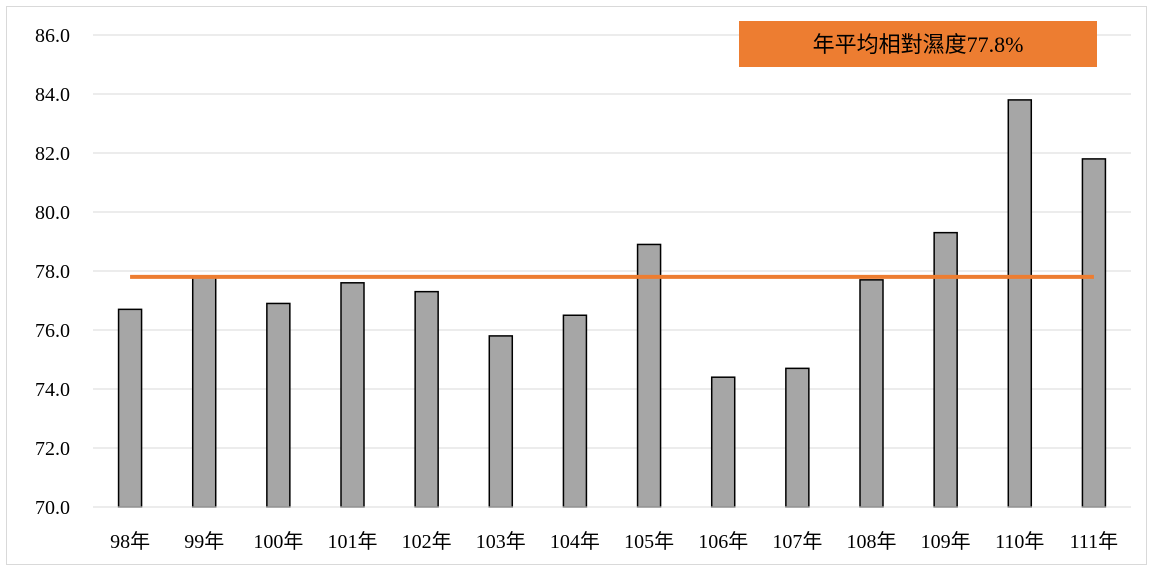 This screenshot has height=571, width=1154. I want to click on x-tick-label: 101年, so click(353, 541).